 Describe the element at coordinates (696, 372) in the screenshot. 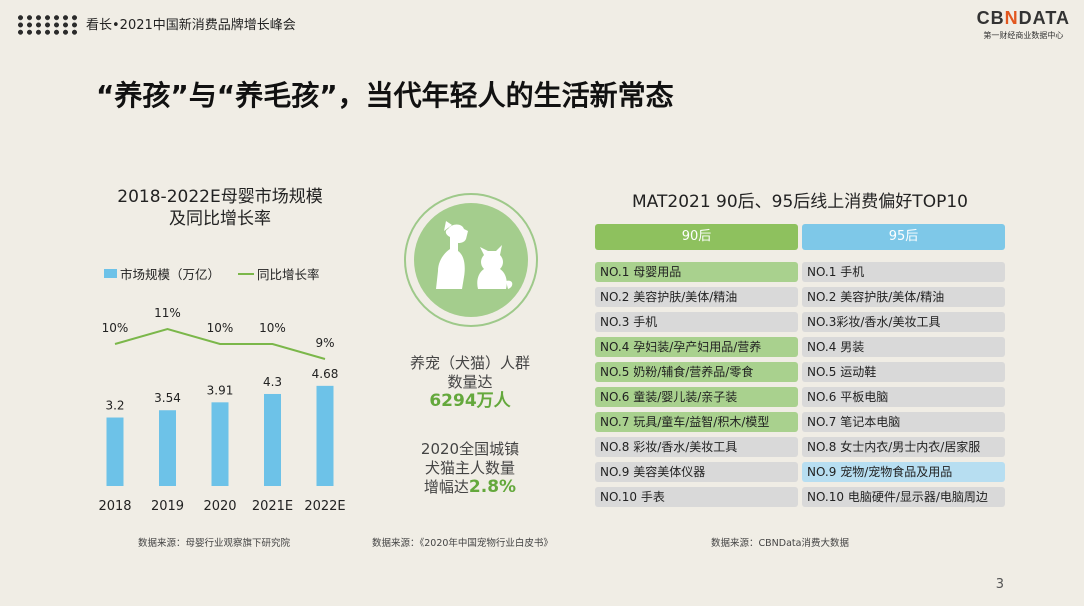

I see `ranking-90s-item: NO.5 奶粉/辅食/营养品/零食` at that location.